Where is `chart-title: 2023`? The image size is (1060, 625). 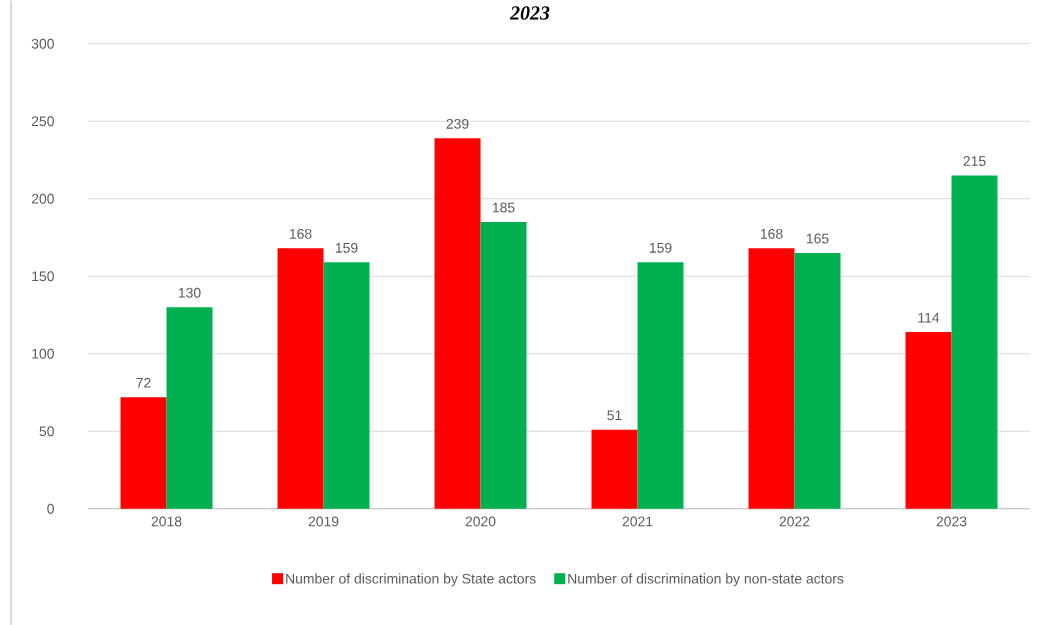
chart-title: 2023 is located at coordinates (529, 13).